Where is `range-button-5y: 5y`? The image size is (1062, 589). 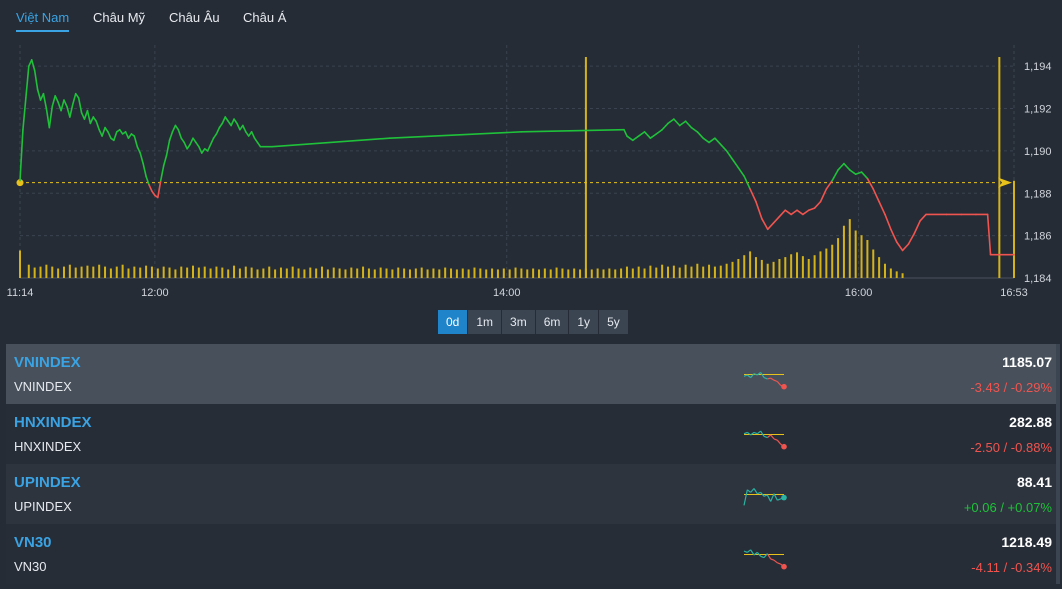
range-button-5y: 5y is located at coordinates (614, 322).